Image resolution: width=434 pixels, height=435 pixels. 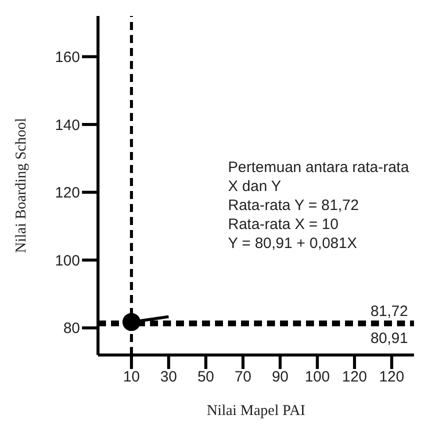 What do you see at coordinates (71, 329) in the screenshot?
I see `y-tick-label: 80` at bounding box center [71, 329].